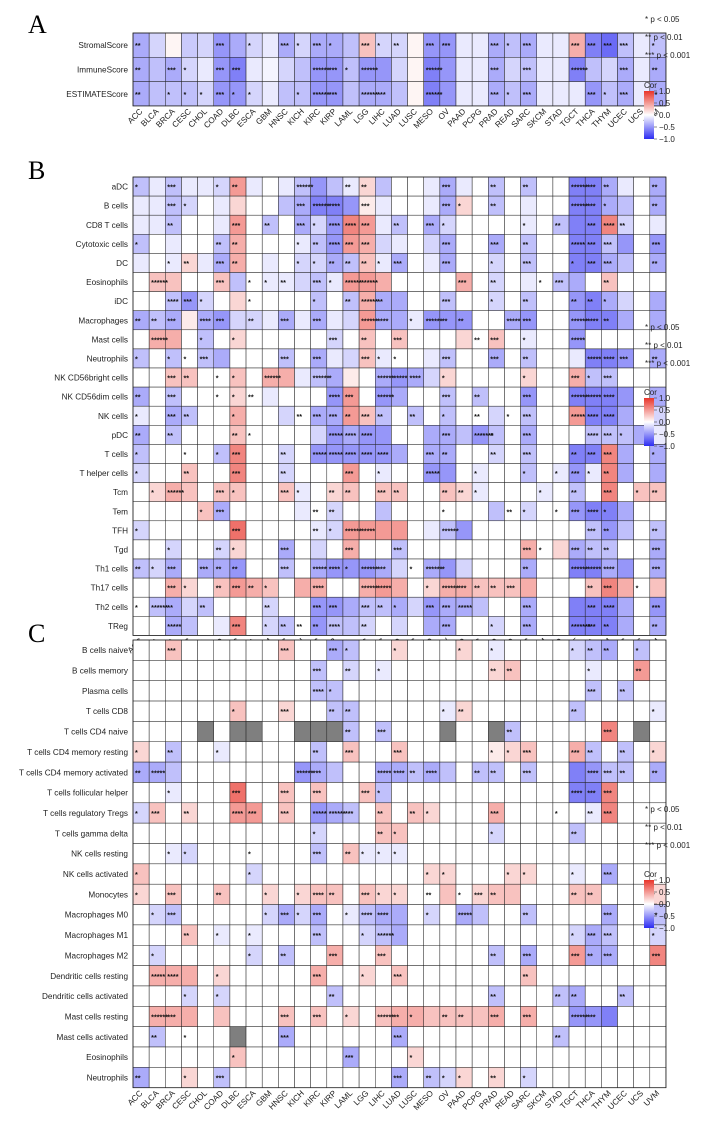  What do you see at coordinates (668, 55) in the screenshot?
I see `pvalue-legend-item: *** p < 0.001` at bounding box center [668, 55].